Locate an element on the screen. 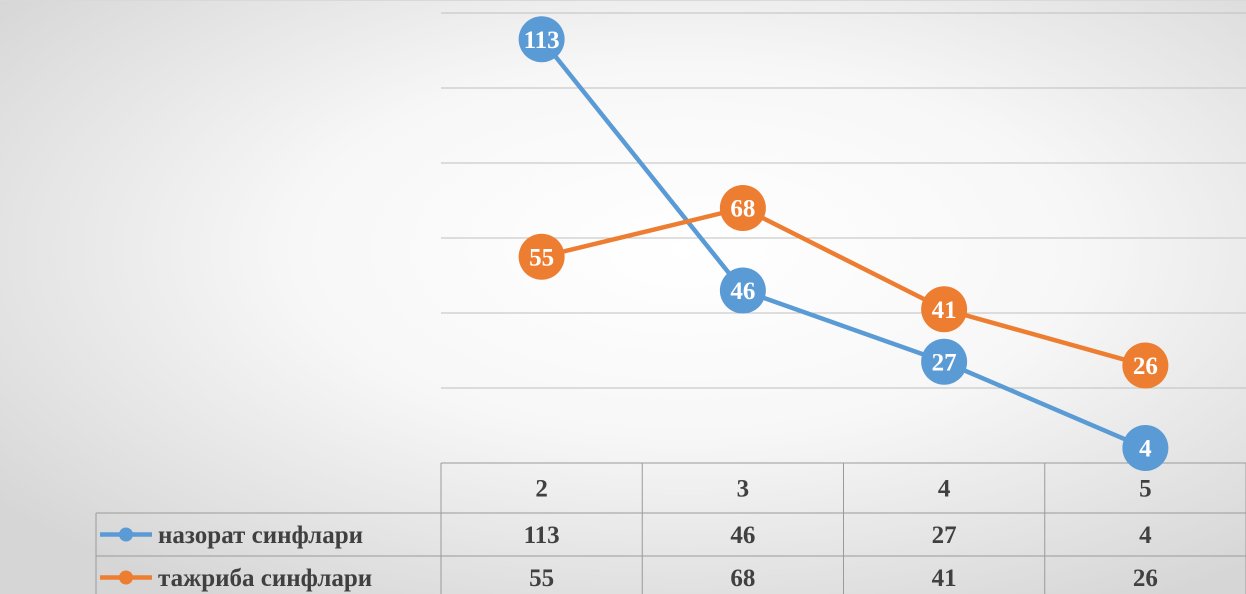 This screenshot has height=594, width=1246. table-value-cell: 55 is located at coordinates (541, 578).